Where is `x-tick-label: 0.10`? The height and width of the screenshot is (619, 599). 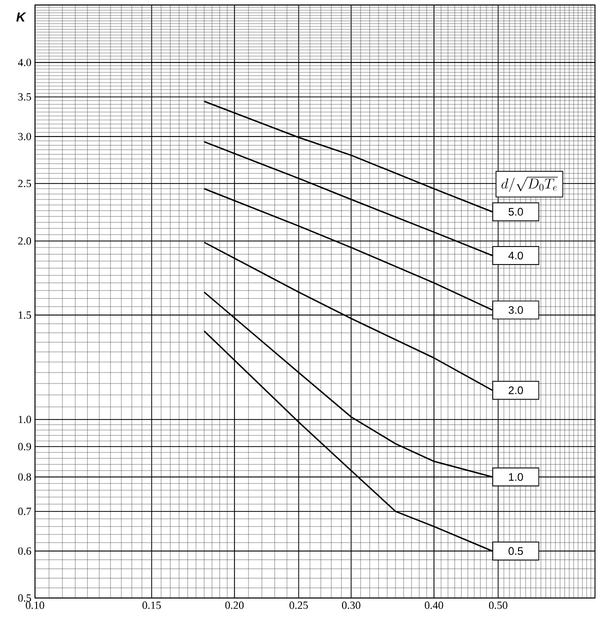 x-tick-label: 0.10 is located at coordinates (35, 605).